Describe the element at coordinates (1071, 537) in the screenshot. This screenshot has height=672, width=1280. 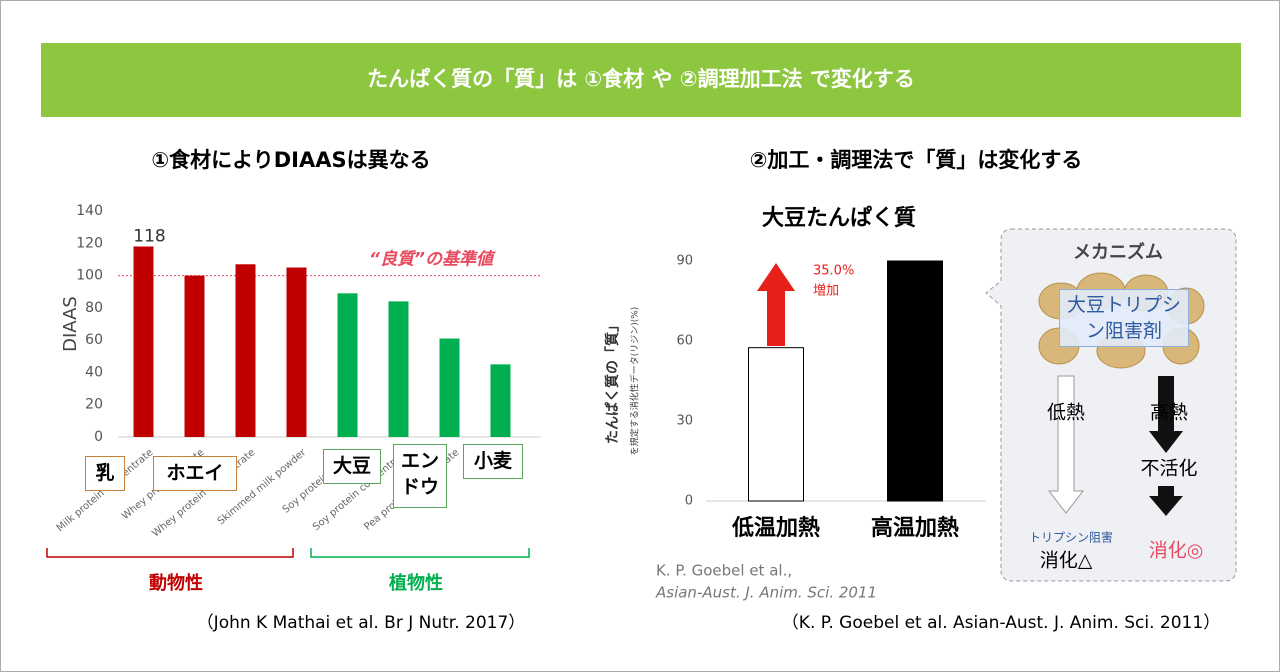
I see `trypsin-inhibition: トリプシン阻害` at that location.